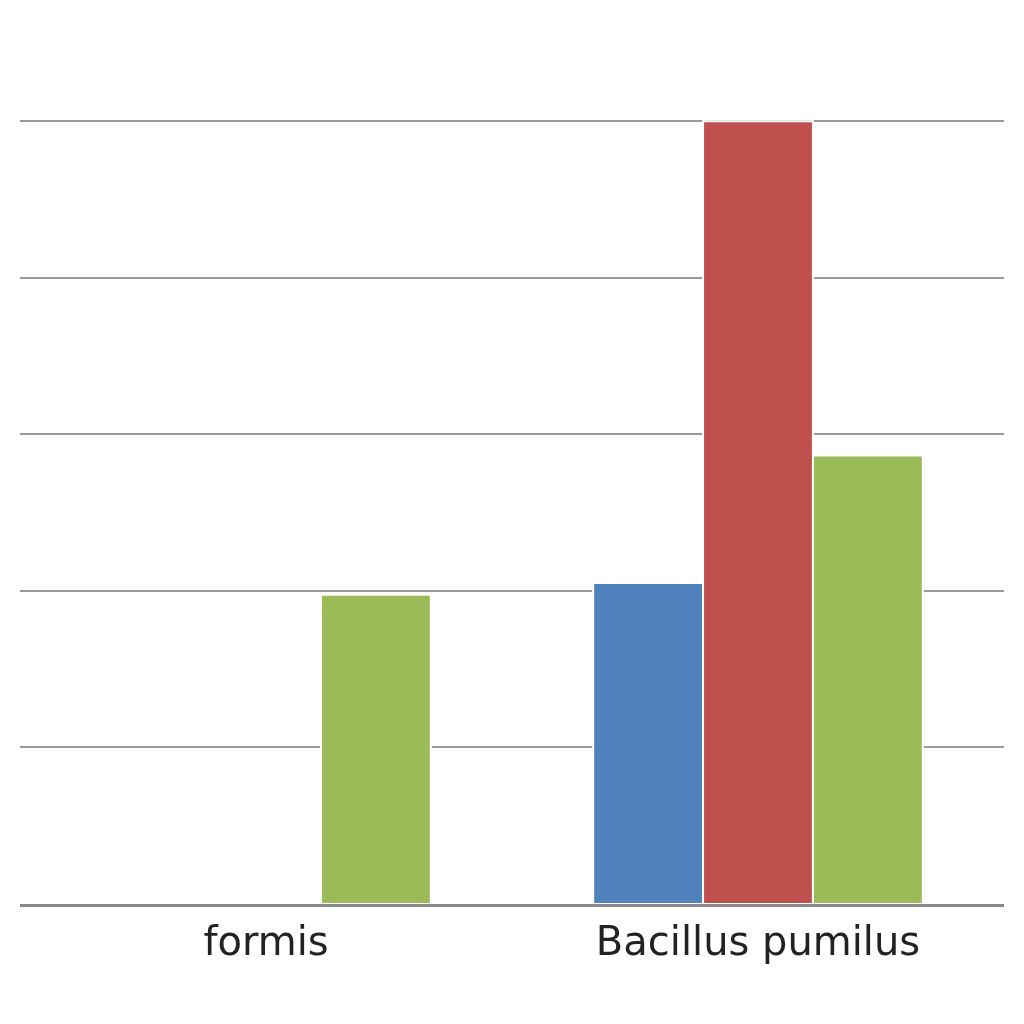 The image size is (1024, 1024). I want to click on x-tick-label: Bacillus pumilus, so click(758, 941).